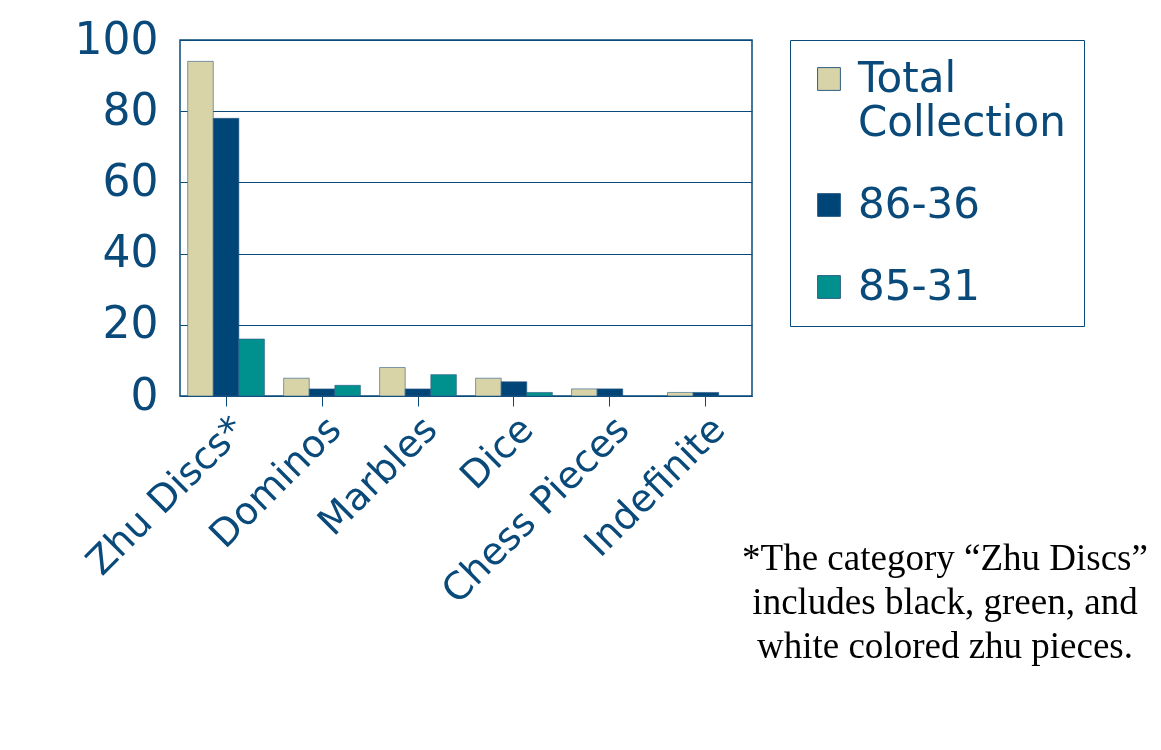 The width and height of the screenshot is (1161, 750). What do you see at coordinates (130, 252) in the screenshot?
I see `y-tick-label: 40` at bounding box center [130, 252].